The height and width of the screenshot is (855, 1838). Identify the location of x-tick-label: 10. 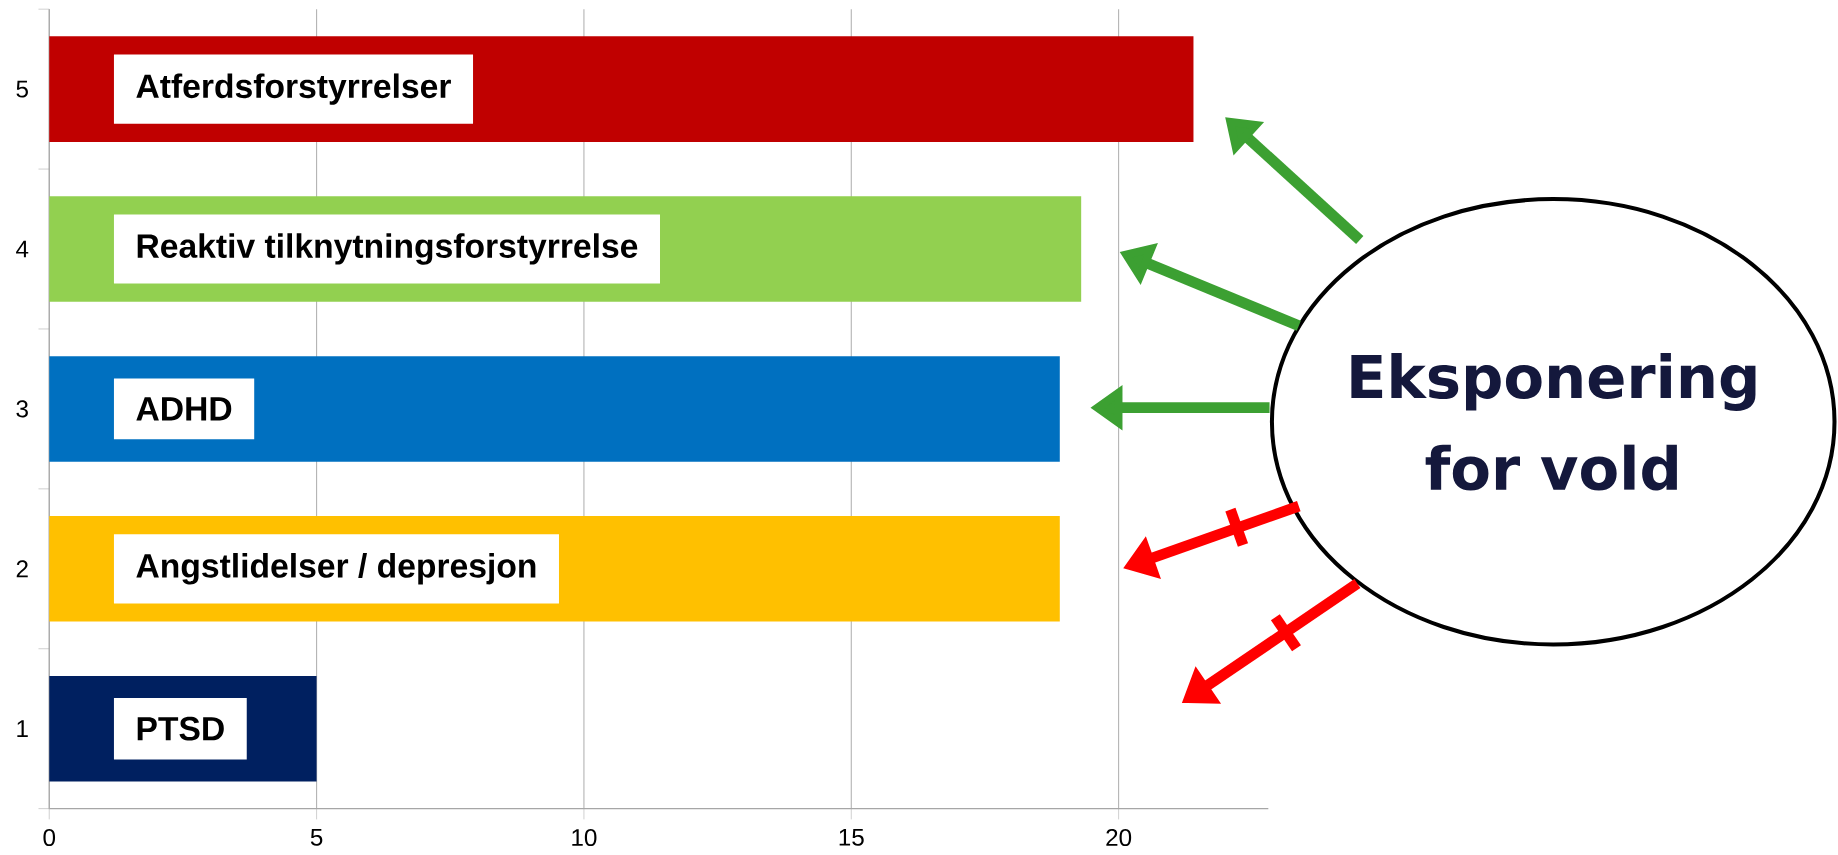
(584, 837).